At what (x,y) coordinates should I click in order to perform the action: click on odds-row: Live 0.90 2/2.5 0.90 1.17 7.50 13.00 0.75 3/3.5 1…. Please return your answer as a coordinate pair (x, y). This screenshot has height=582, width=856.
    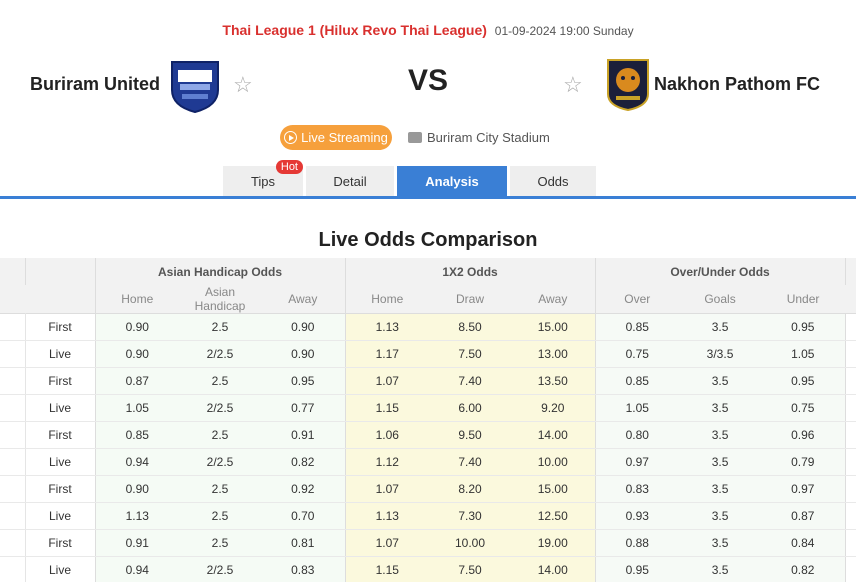
    Looking at the image, I should click on (428, 354).